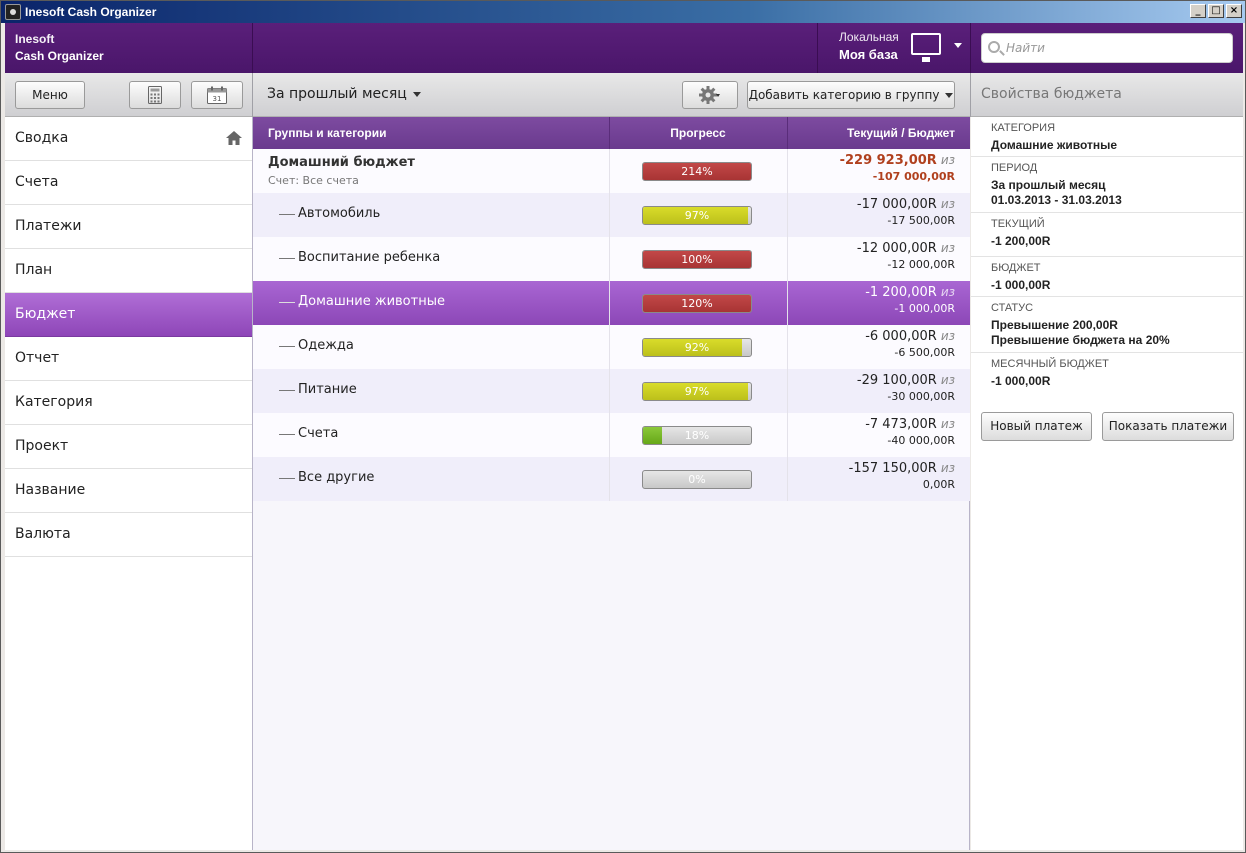 Image resolution: width=1246 pixels, height=853 pixels. I want to click on add-category-to-group-button: Добавить категорию в группу, so click(851, 95).